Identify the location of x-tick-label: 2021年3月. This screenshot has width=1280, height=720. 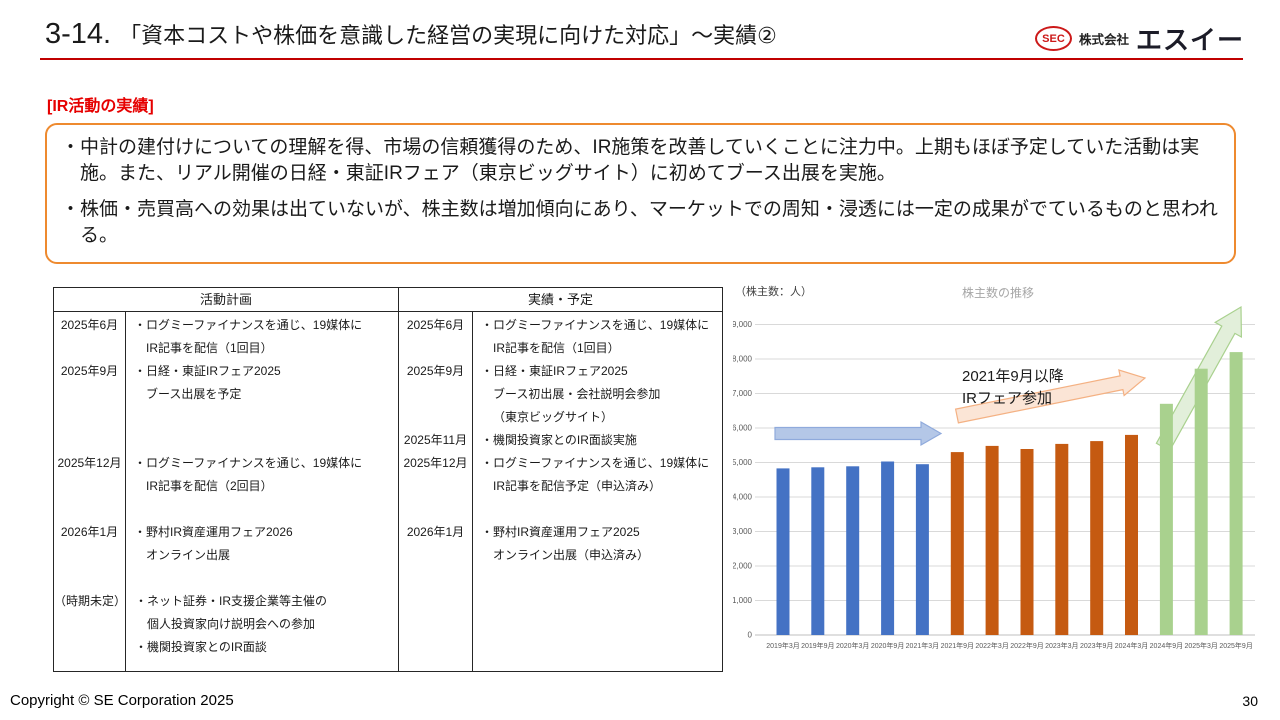
(922, 645).